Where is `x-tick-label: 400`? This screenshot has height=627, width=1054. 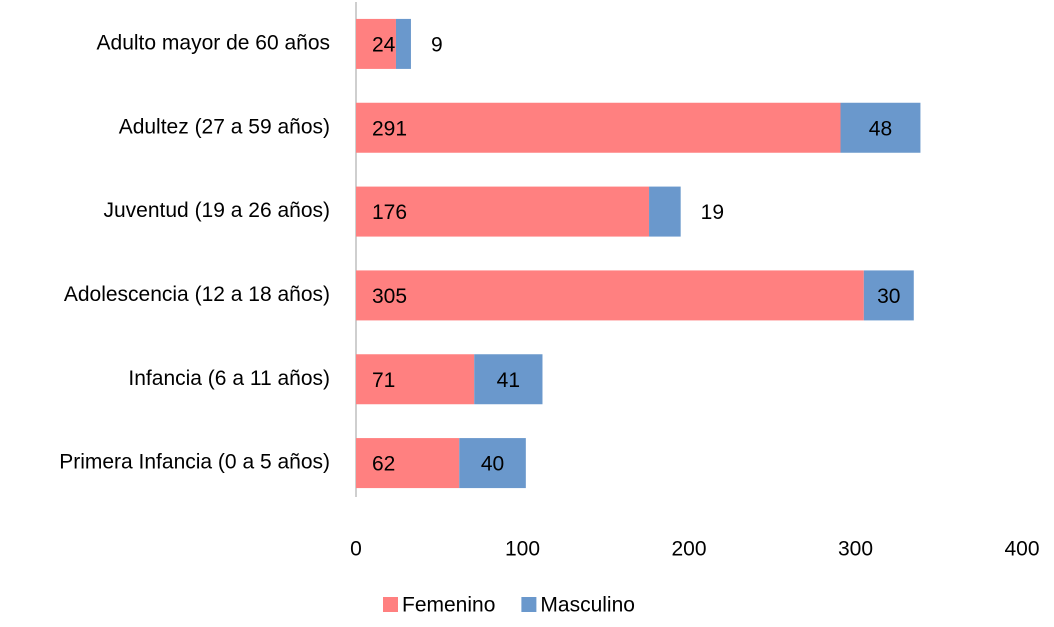 x-tick-label: 400 is located at coordinates (1021, 549).